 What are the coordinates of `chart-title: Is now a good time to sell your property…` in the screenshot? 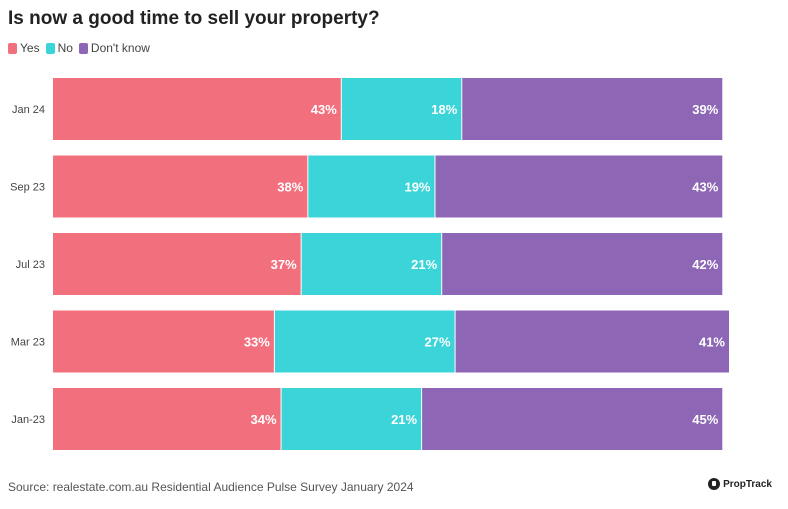 It's located at (194, 18).